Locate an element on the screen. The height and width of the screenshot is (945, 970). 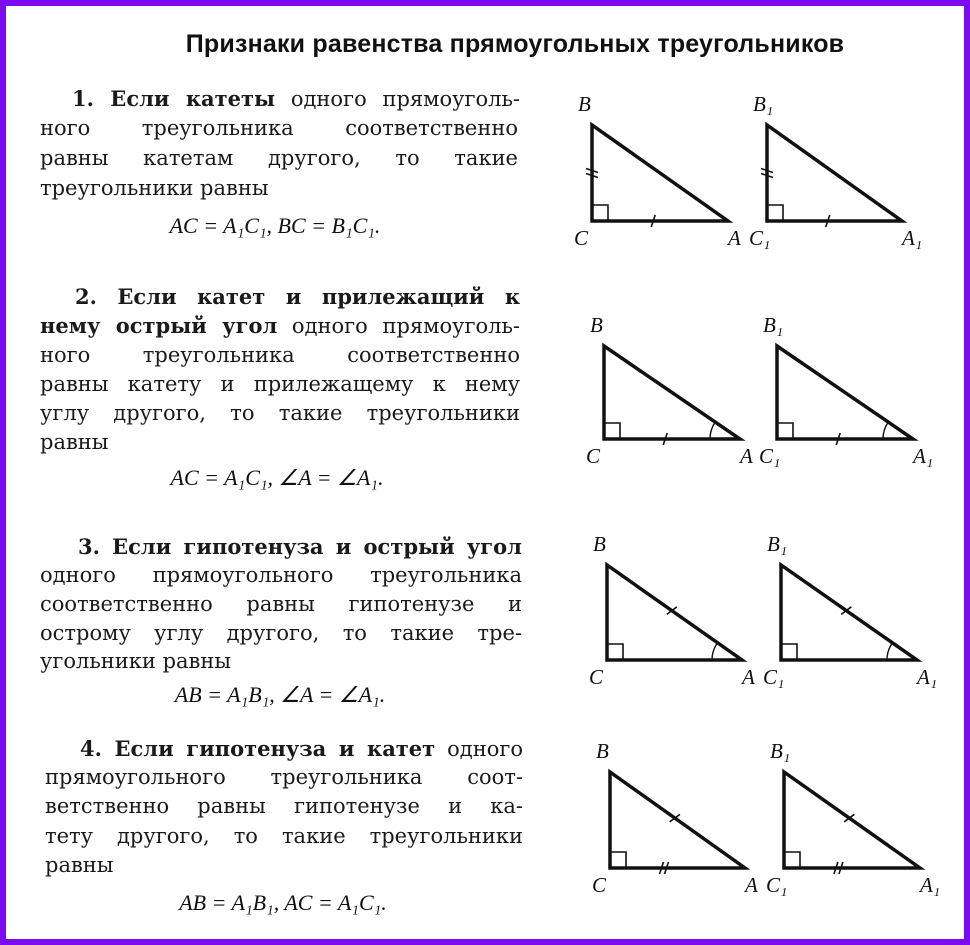
text-line: 1. Если катеты одного прямоуголь- is located at coordinates (296, 100).